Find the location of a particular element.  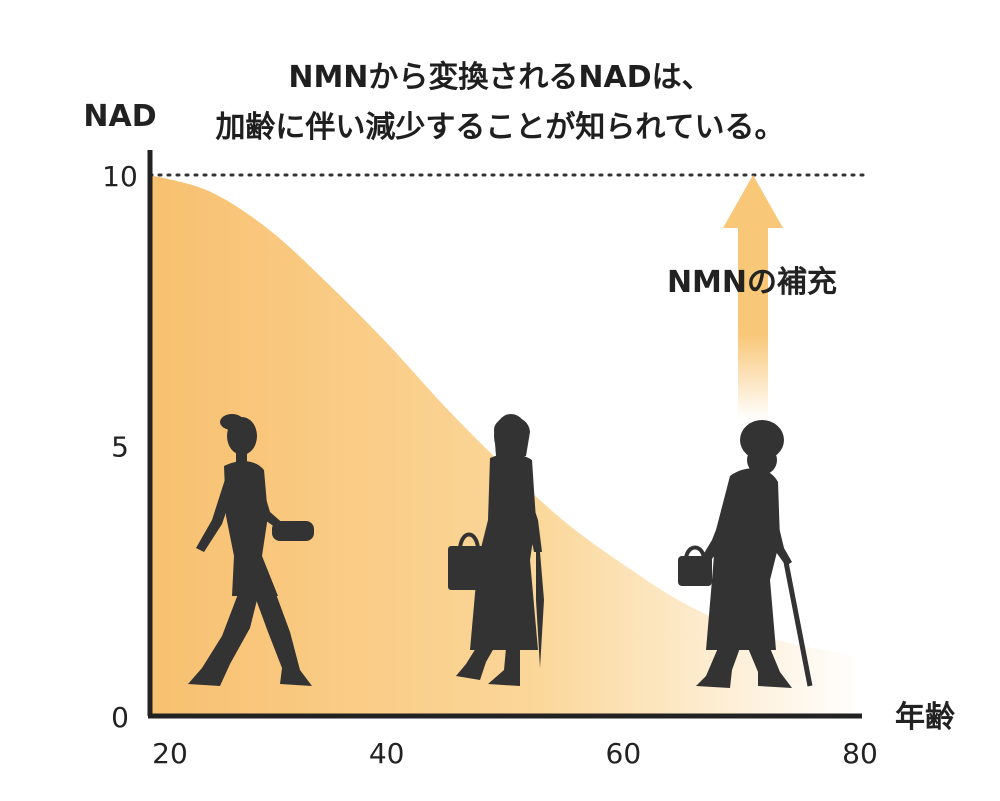

y-tick-labels: 0 5 10 is located at coordinates (120, 447).